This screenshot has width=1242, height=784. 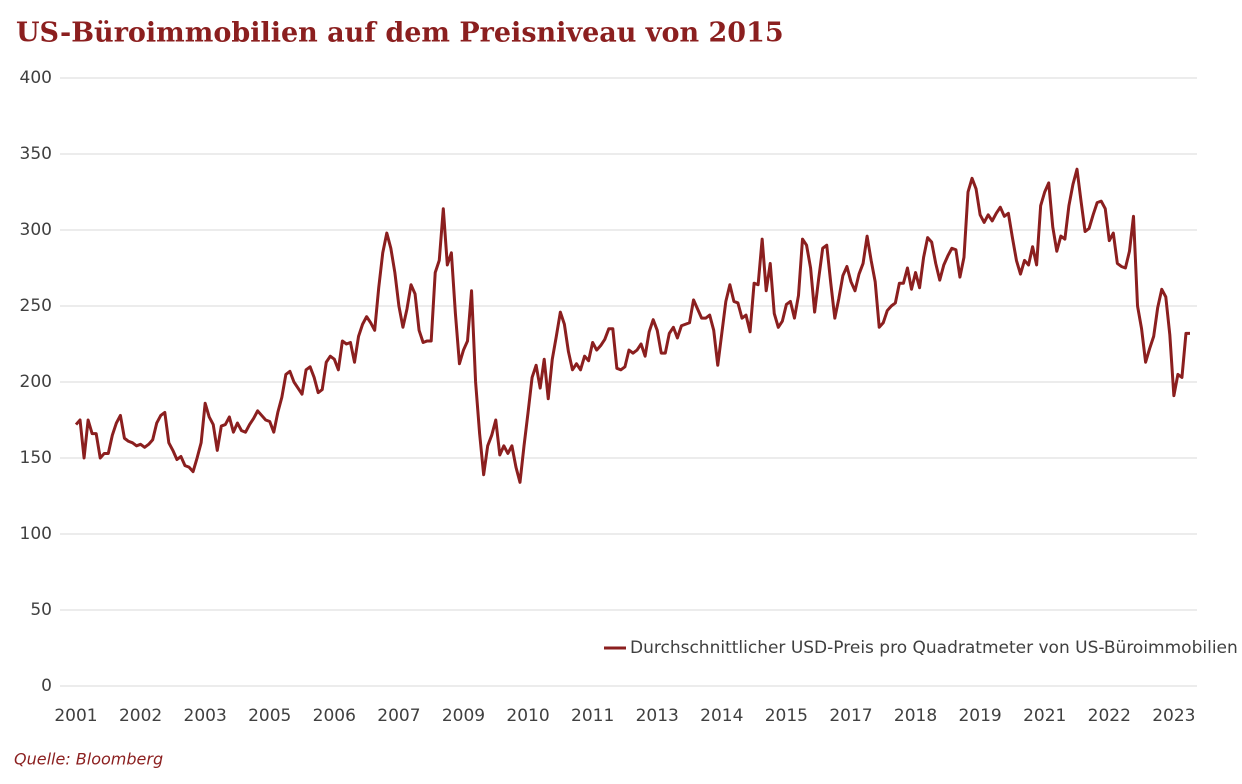 What do you see at coordinates (205, 716) in the screenshot?
I see `x-tick-label: 2003` at bounding box center [205, 716].